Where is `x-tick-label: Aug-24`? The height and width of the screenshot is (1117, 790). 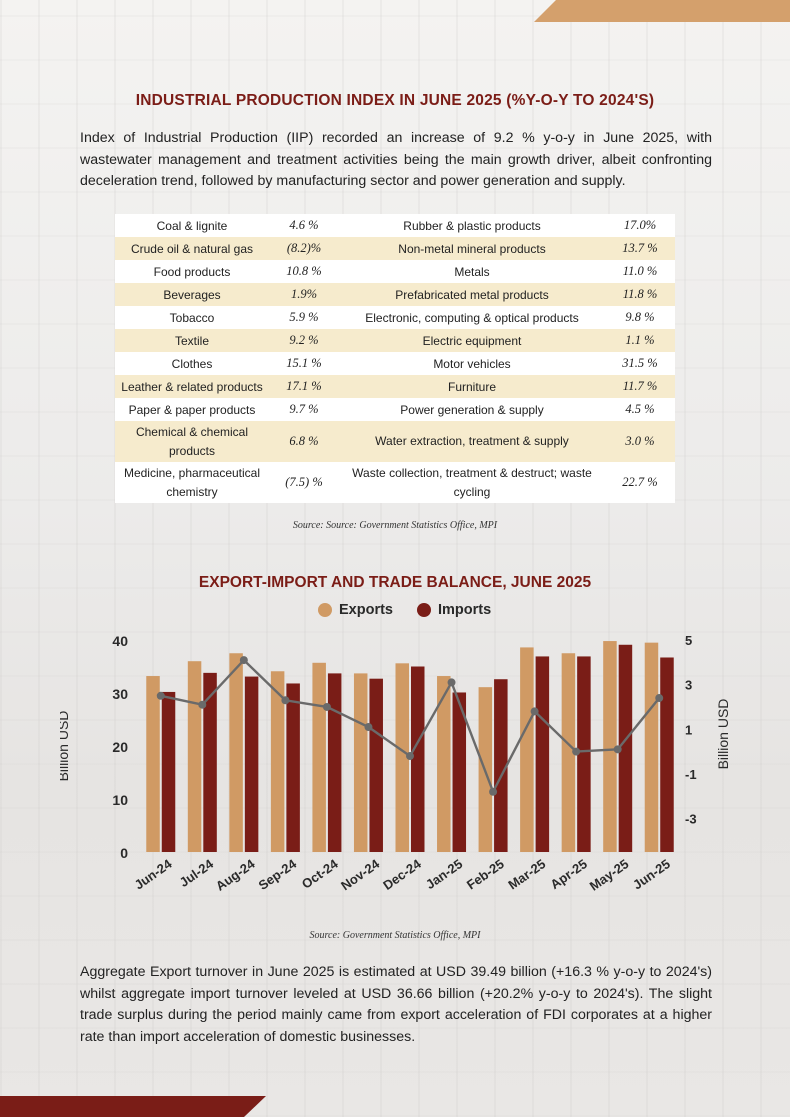
x-tick-label: Aug-24 is located at coordinates (235, 875).